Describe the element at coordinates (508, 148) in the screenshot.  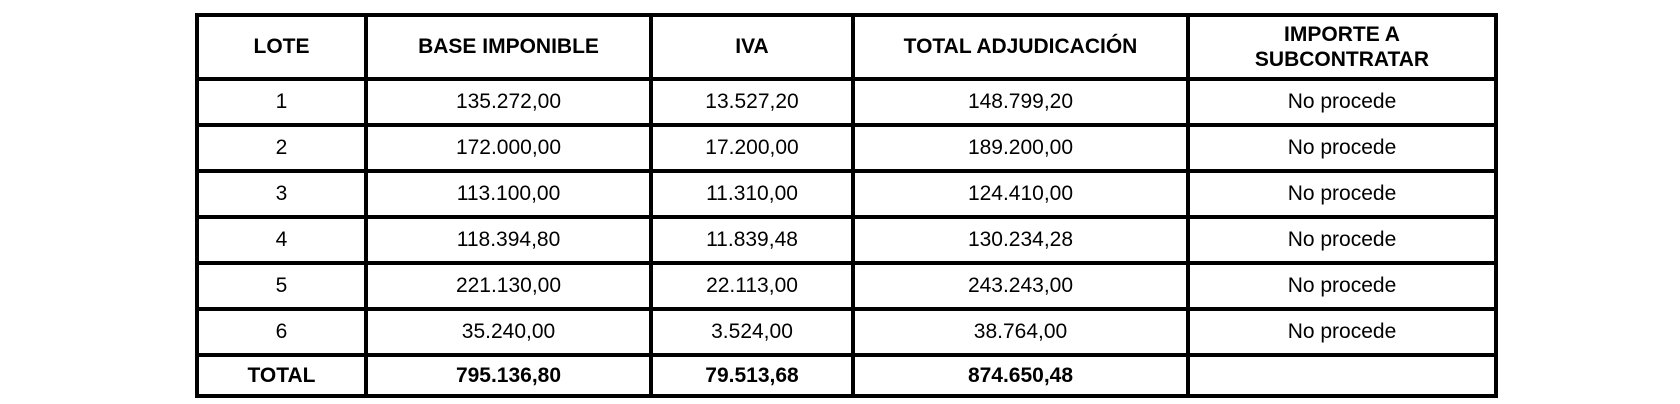
I see `cell-base: 172.000,00` at that location.